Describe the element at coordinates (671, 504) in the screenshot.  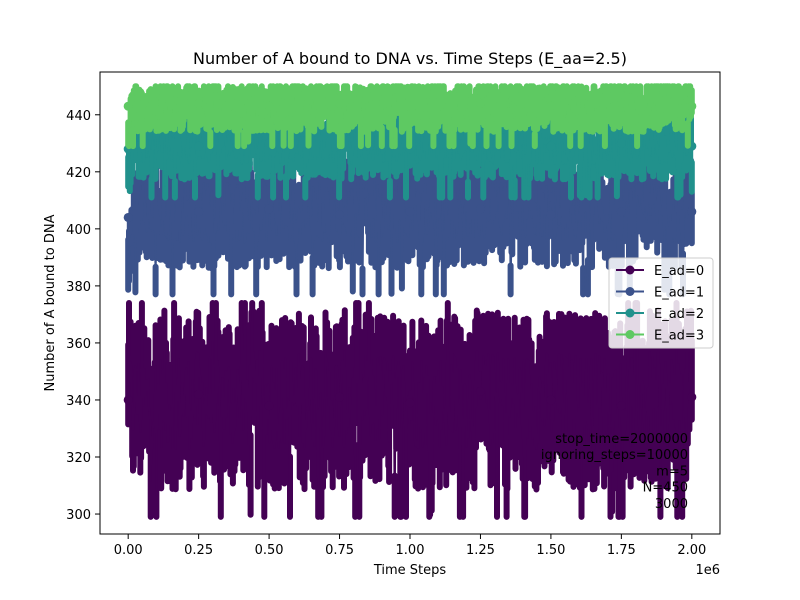
I see `annotation-line: 3000` at that location.